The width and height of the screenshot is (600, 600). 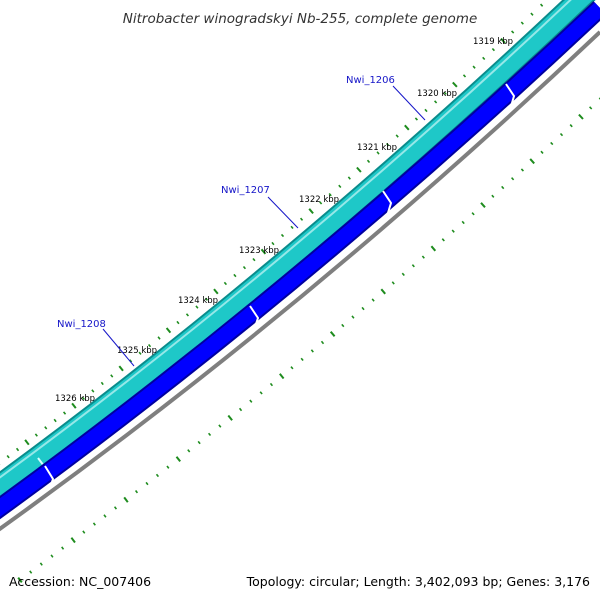 I want to click on gene-label-nwi-1207: Nwi_1207, so click(x=245, y=190).